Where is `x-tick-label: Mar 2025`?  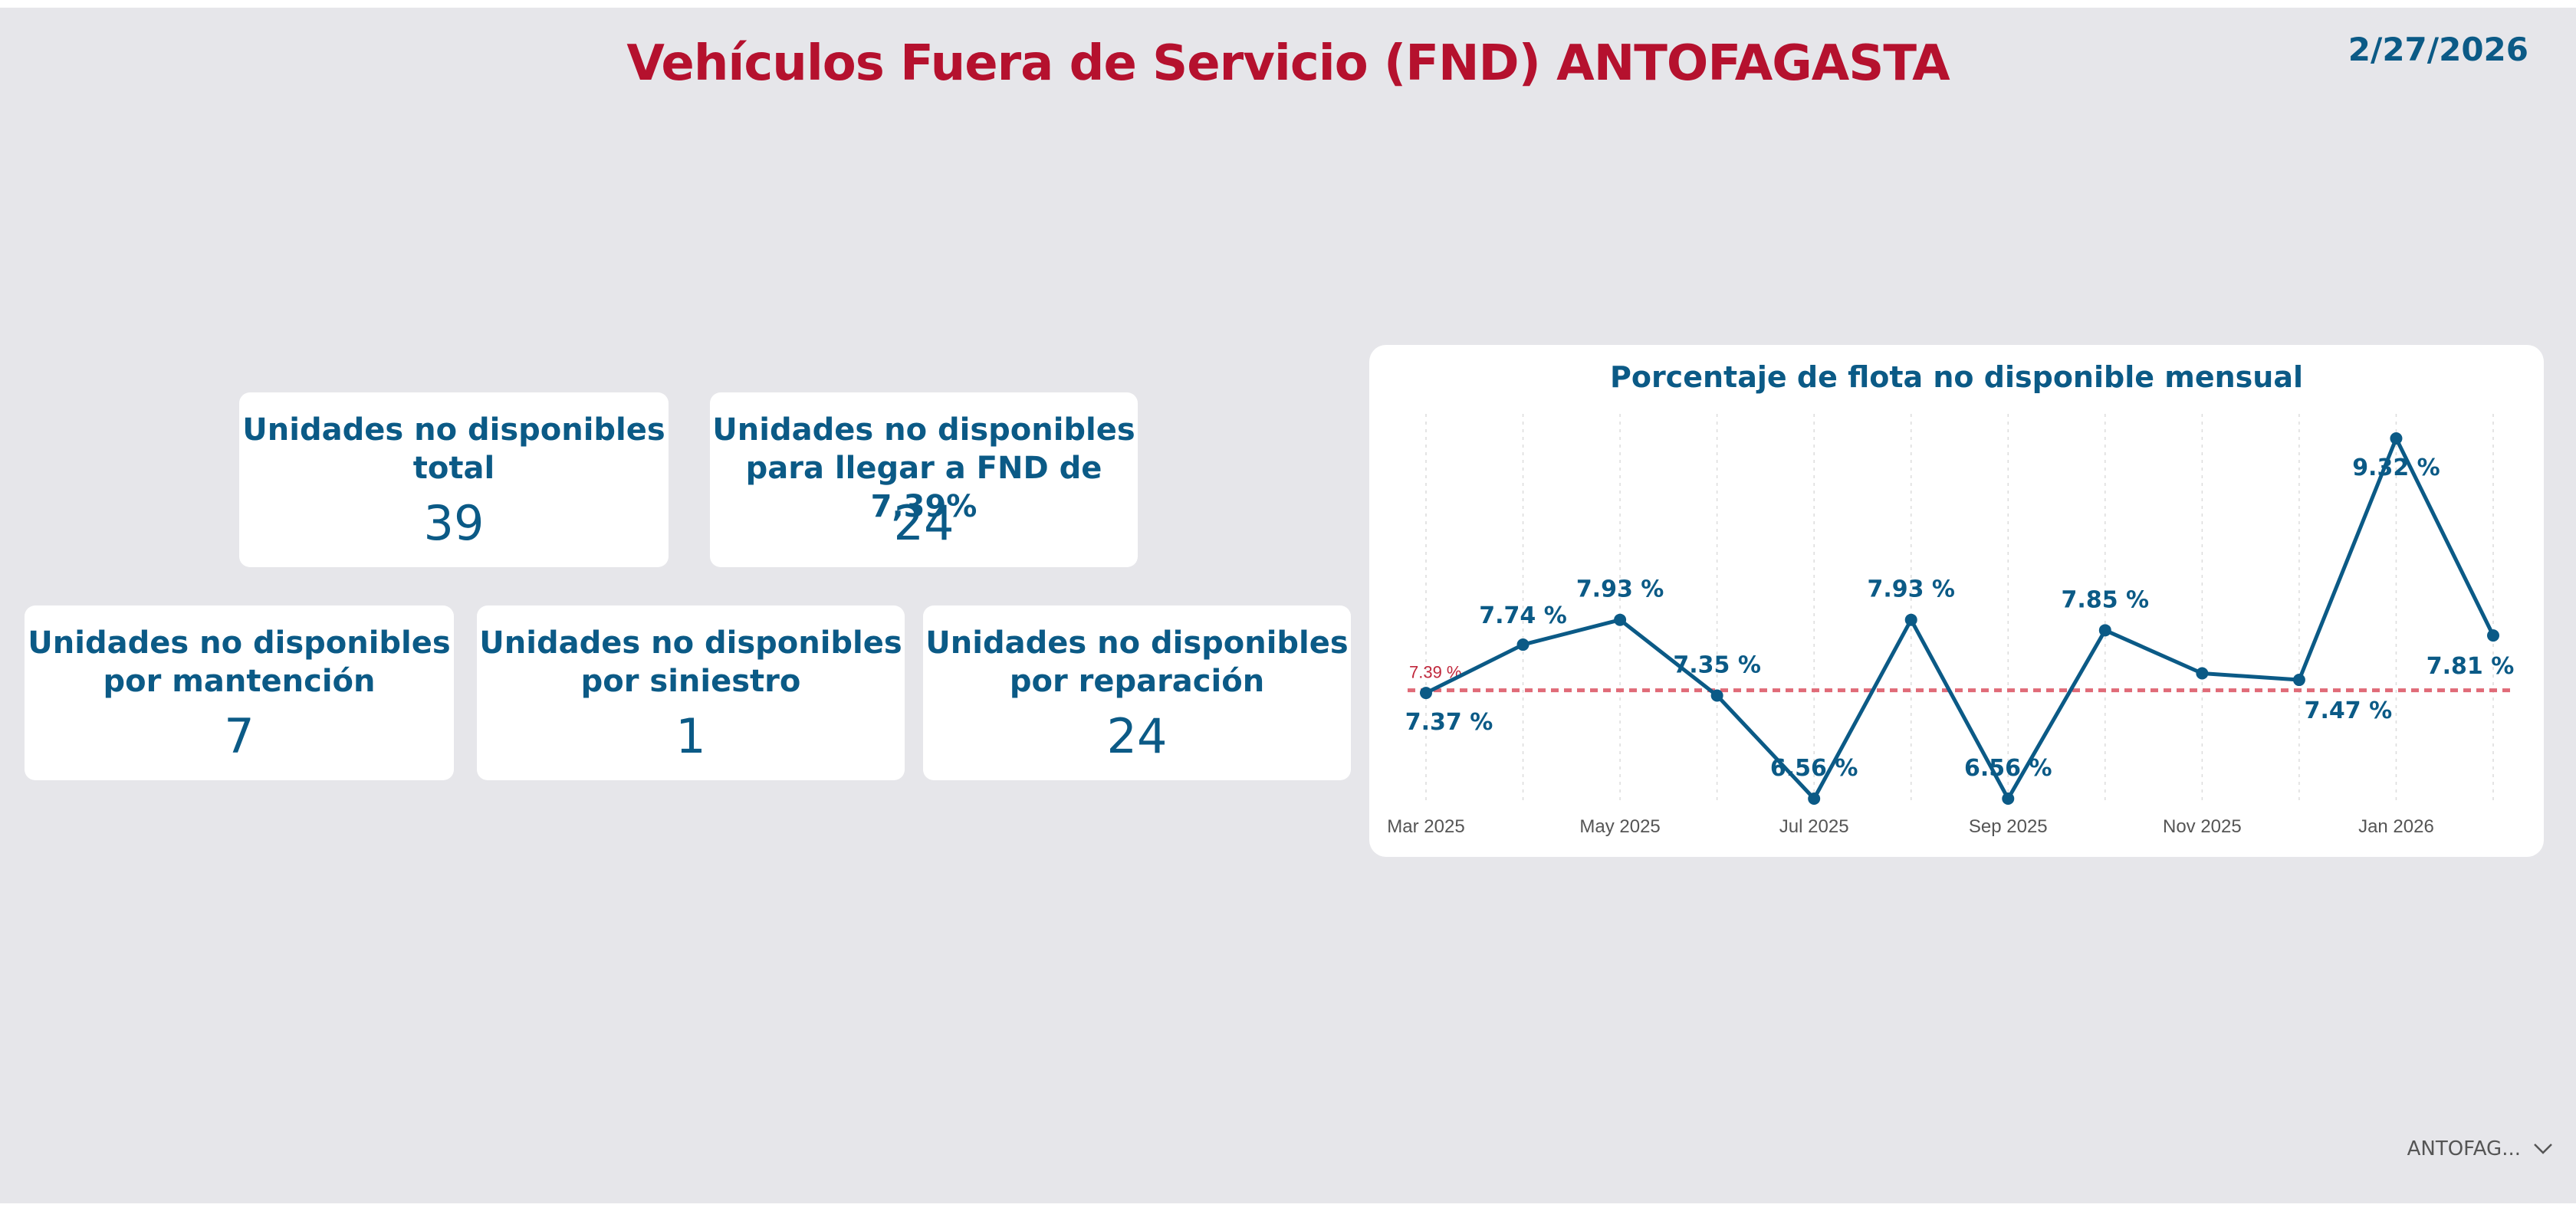 x-tick-label: Mar 2025 is located at coordinates (1425, 827).